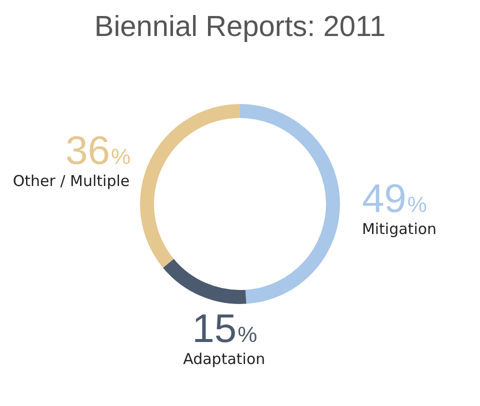 Image resolution: width=480 pixels, height=406 pixels. Describe the element at coordinates (98, 151) in the screenshot. I see `data-label: 36%` at that location.